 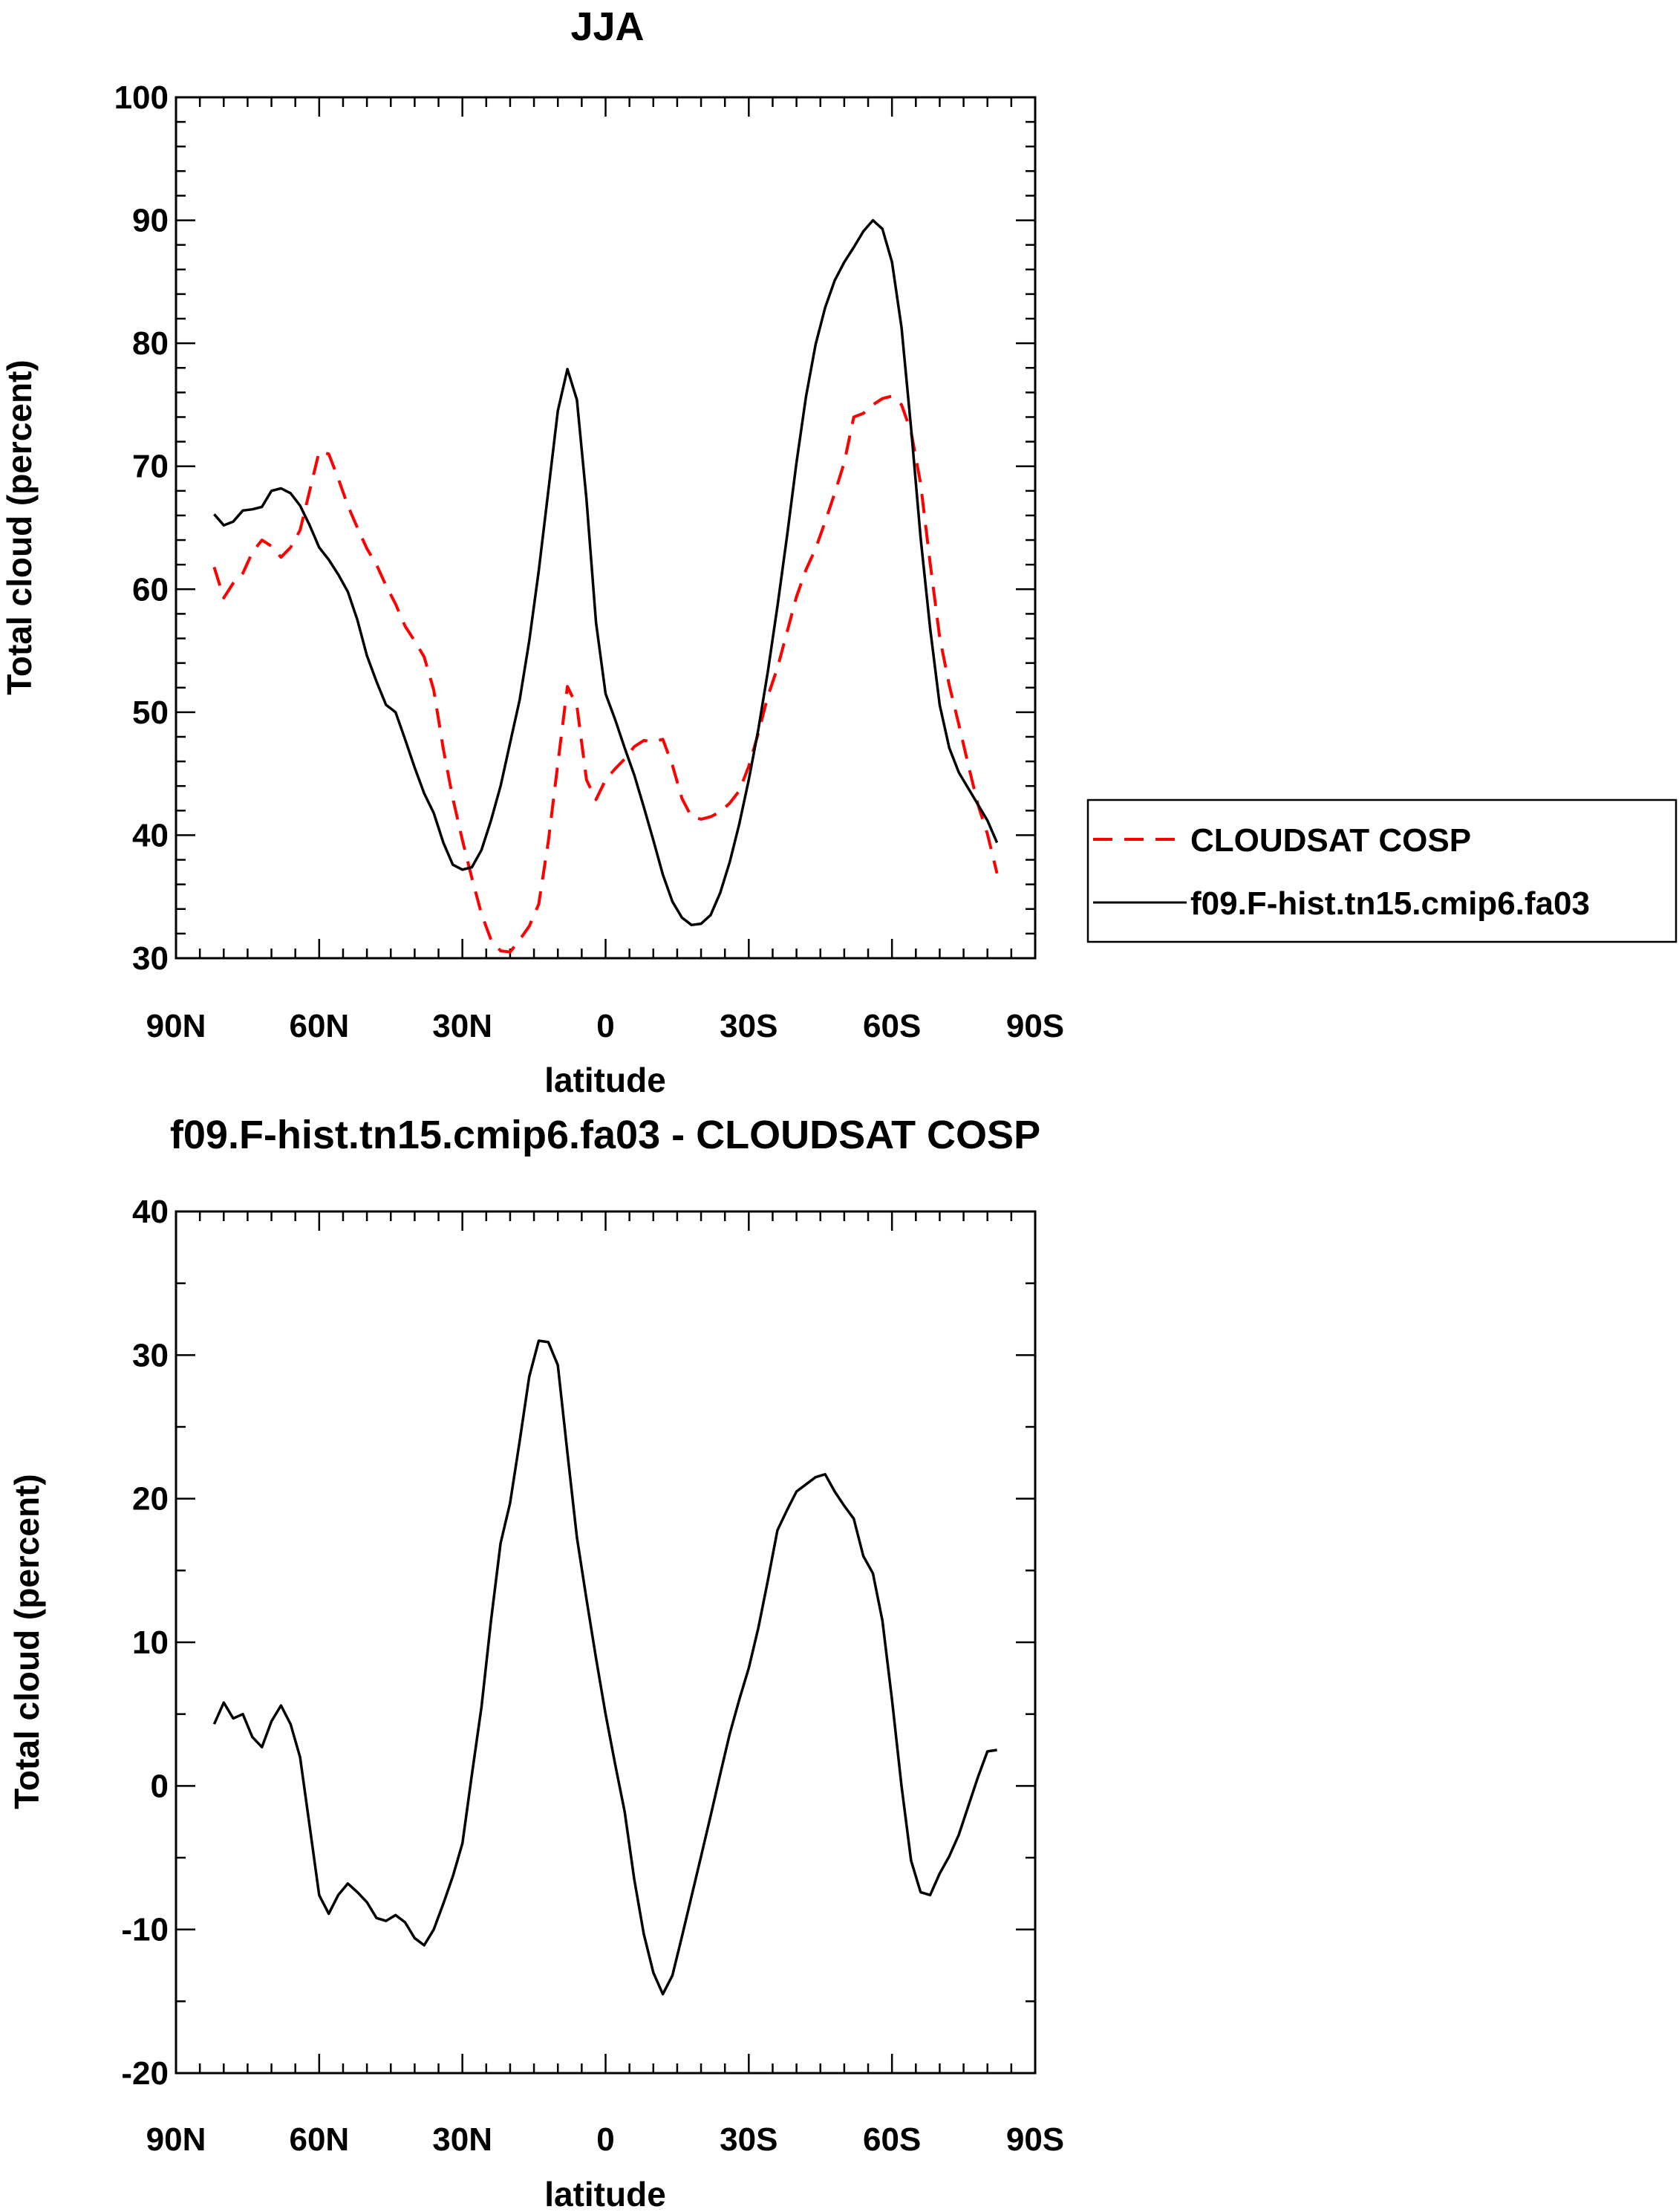 What do you see at coordinates (141, 97) in the screenshot?
I see `y-tick-label: 100` at bounding box center [141, 97].